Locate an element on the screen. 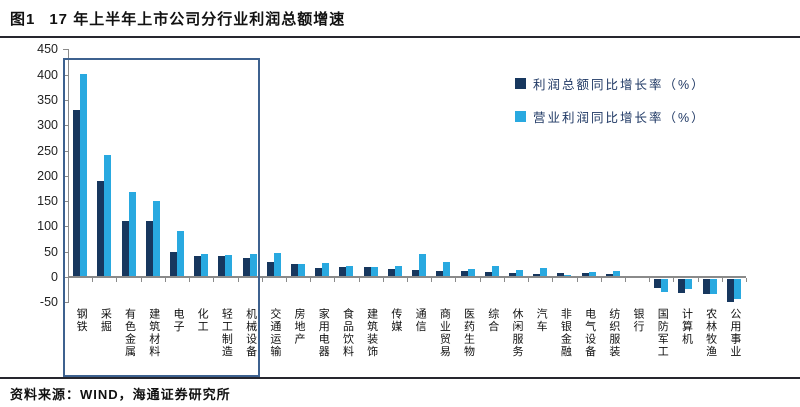 The image size is (800, 407). figure-title: 图1 17 年上半年上市公司分行业利润总额增速 is located at coordinates (177, 18).